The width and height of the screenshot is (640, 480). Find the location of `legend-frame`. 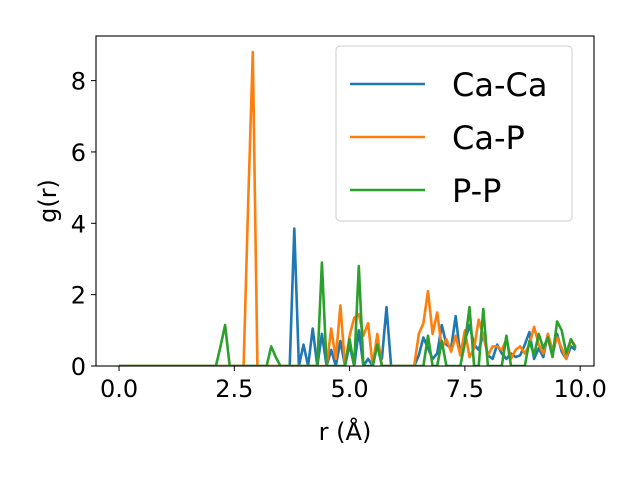

legend-frame is located at coordinates (454, 133).